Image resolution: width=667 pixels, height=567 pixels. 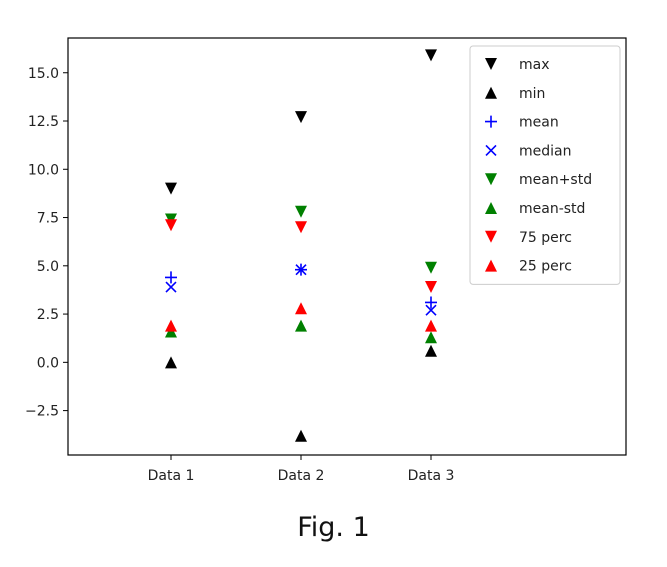 I want to click on y-tick-label: 10.0, so click(x=43, y=170).